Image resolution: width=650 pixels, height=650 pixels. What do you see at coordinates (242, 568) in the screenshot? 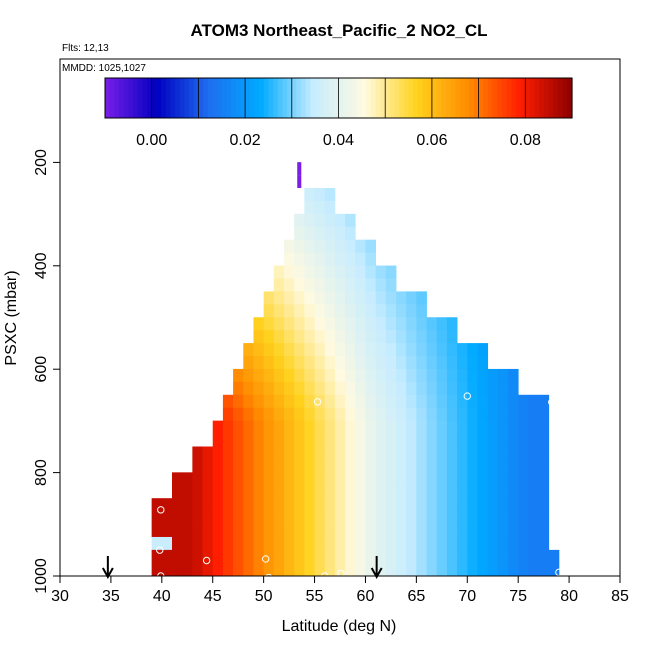
I see `track-arrows` at bounding box center [242, 568].